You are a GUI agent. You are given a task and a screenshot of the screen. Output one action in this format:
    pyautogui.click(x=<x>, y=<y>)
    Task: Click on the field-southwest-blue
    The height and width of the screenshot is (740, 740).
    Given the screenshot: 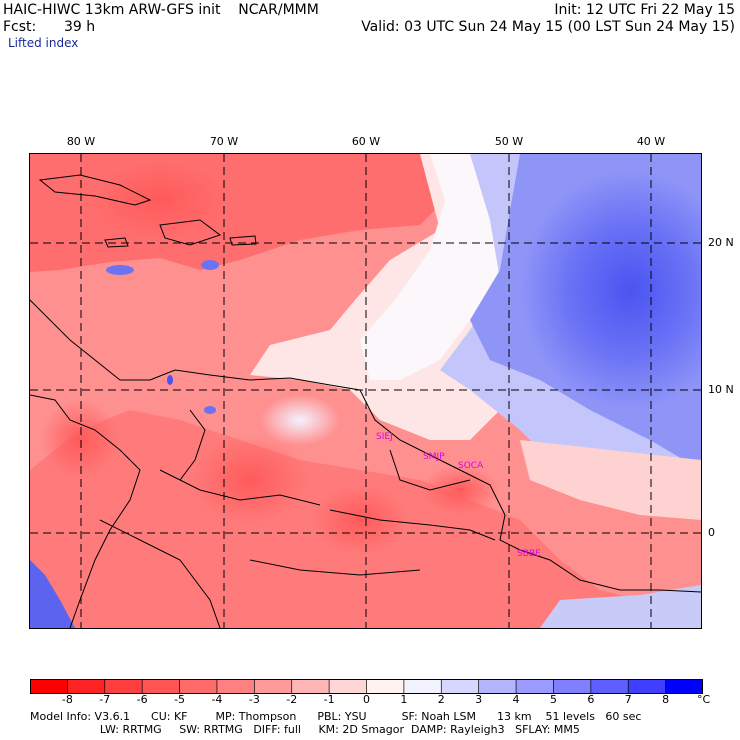 What is the action you would take?
    pyautogui.click(x=52, y=594)
    